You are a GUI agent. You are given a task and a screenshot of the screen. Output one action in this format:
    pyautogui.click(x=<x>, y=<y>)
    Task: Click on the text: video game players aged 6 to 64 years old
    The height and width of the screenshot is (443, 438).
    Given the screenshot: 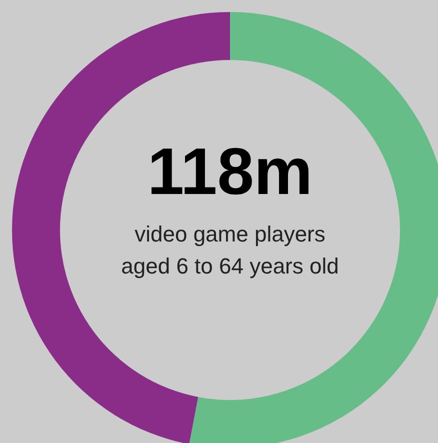 What is the action you would take?
    pyautogui.click(x=230, y=250)
    